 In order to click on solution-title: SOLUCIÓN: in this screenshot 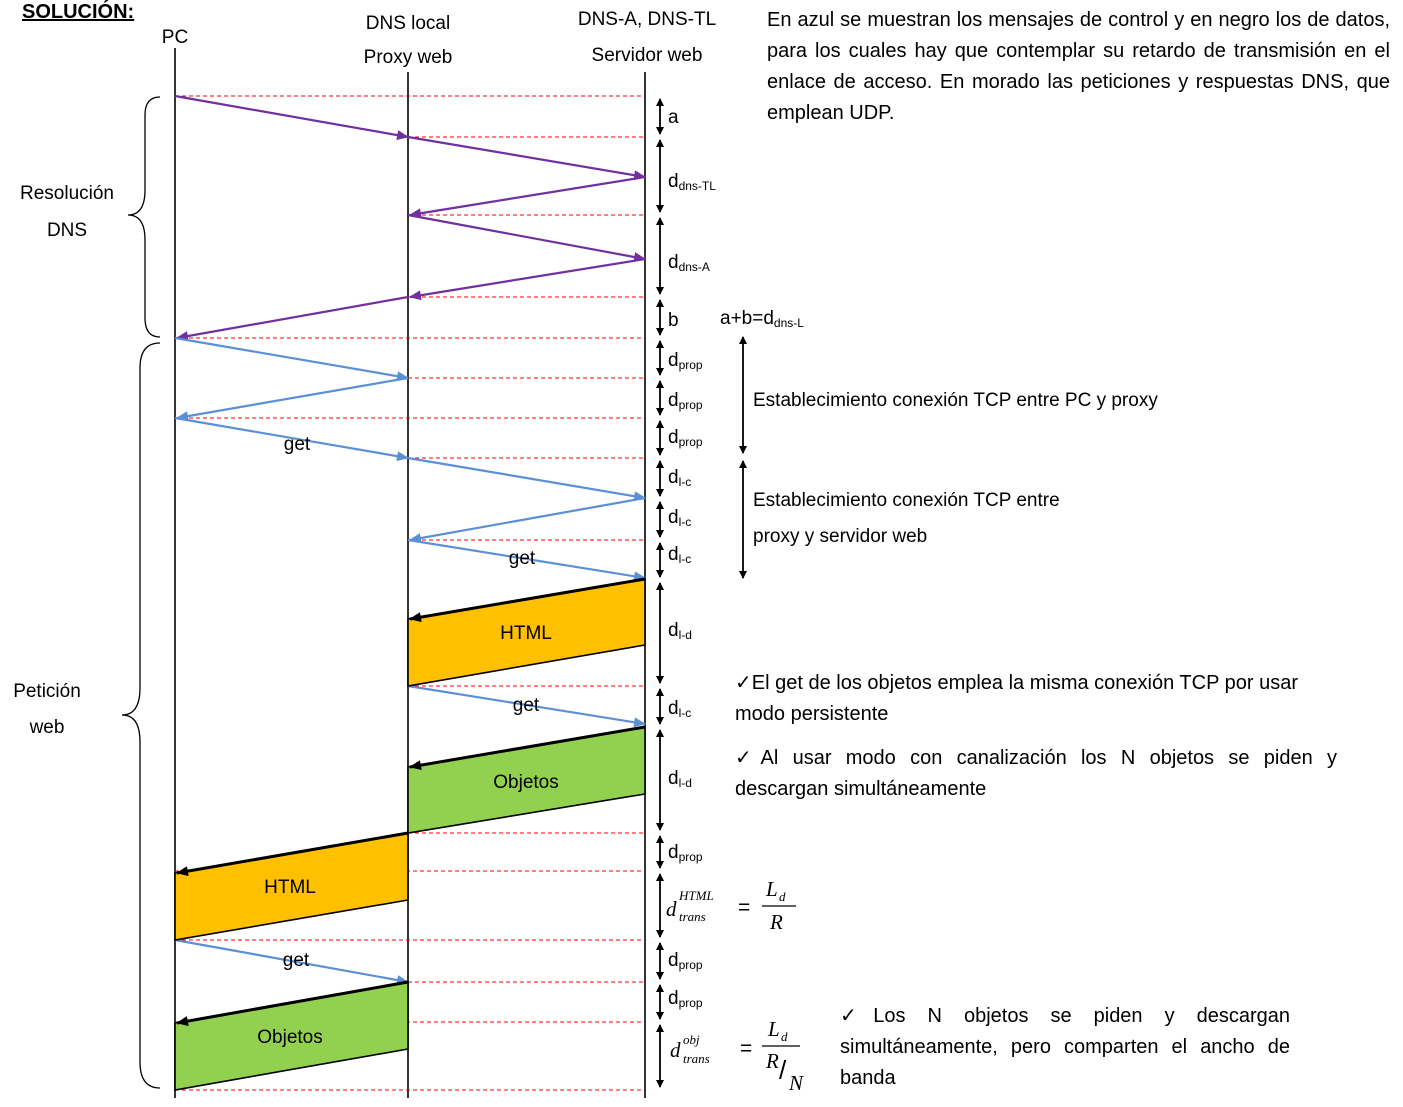, I will do `click(78, 11)`.